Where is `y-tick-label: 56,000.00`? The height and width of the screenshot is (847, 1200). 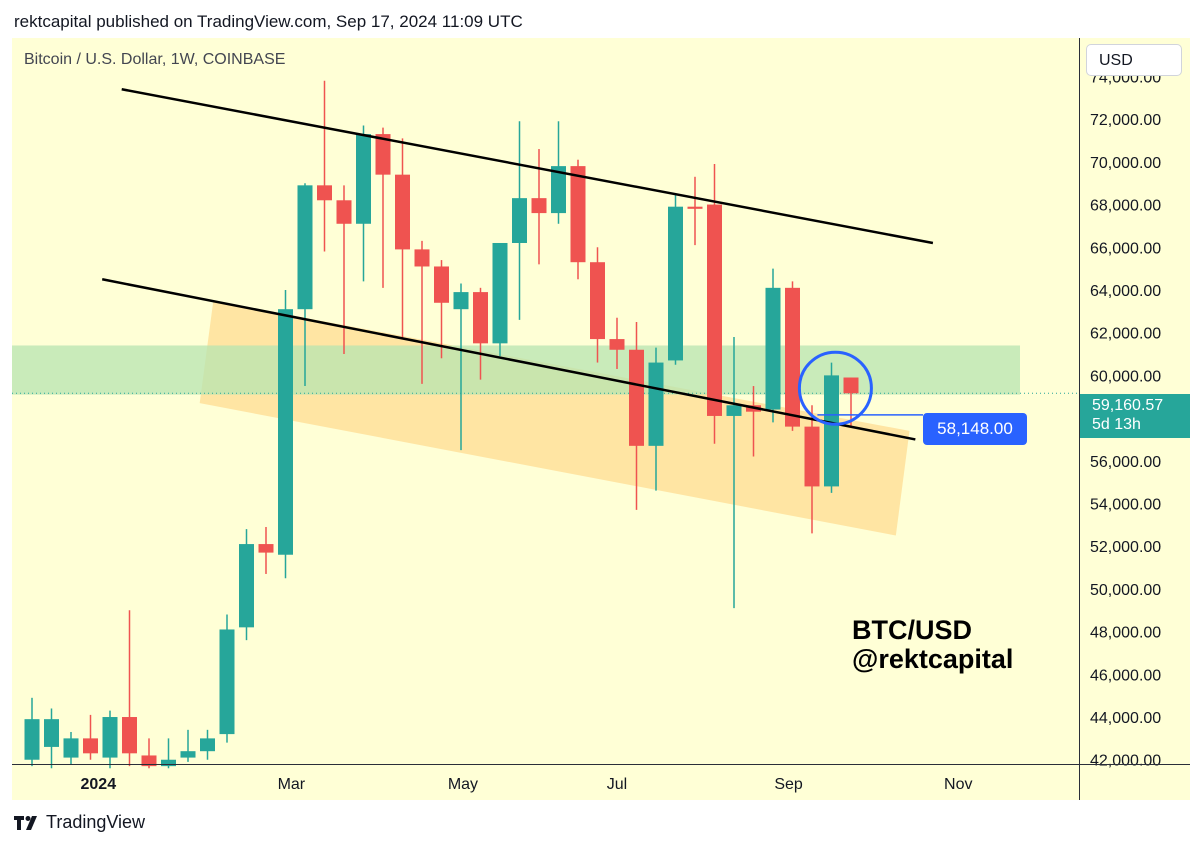
y-tick-label: 56,000.00 is located at coordinates (1125, 462).